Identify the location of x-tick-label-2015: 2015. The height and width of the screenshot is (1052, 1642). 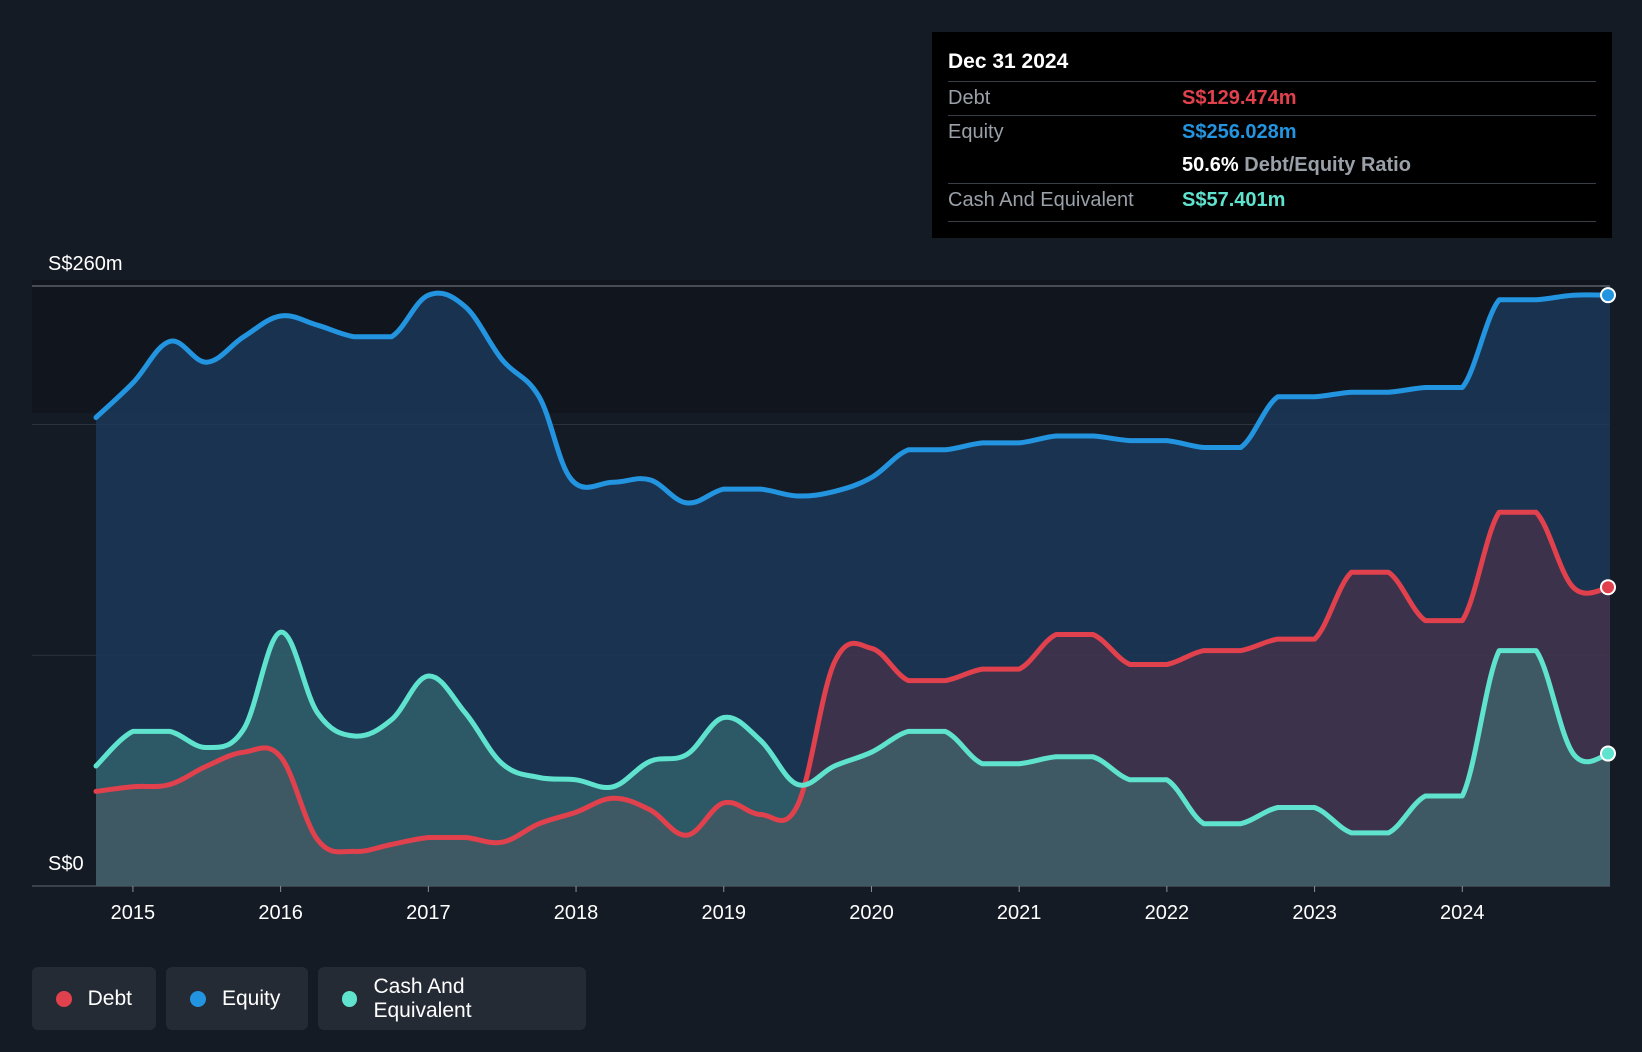
(133, 913).